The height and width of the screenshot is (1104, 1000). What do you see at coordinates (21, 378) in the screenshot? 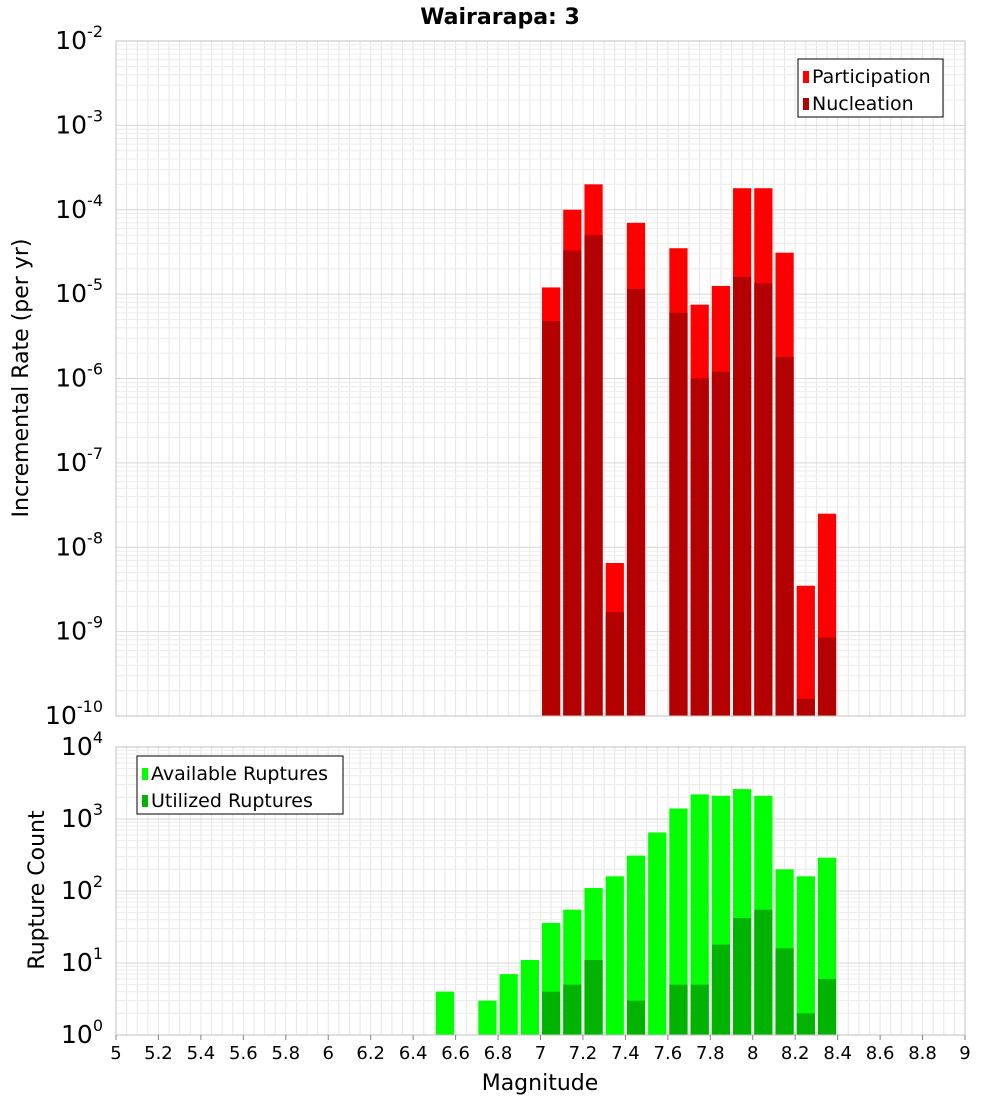
I see `top-y-axis-label: Incremental Rate (per yr)` at bounding box center [21, 378].